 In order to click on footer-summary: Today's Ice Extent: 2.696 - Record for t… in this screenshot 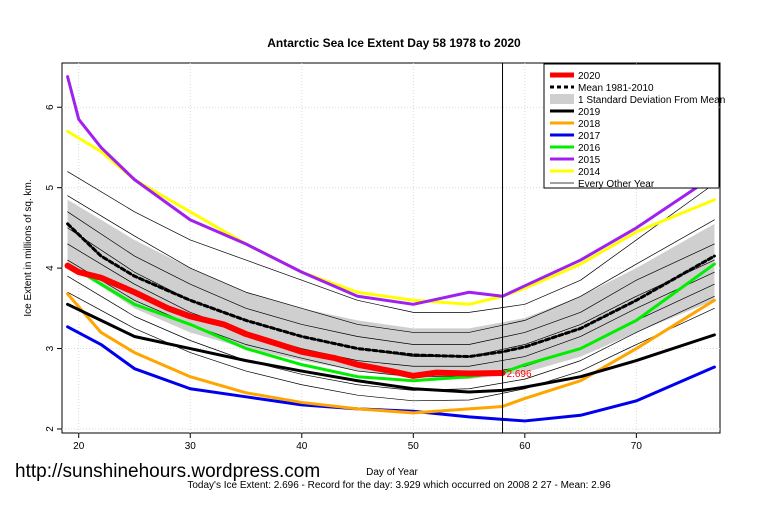, I will do `click(399, 485)`.